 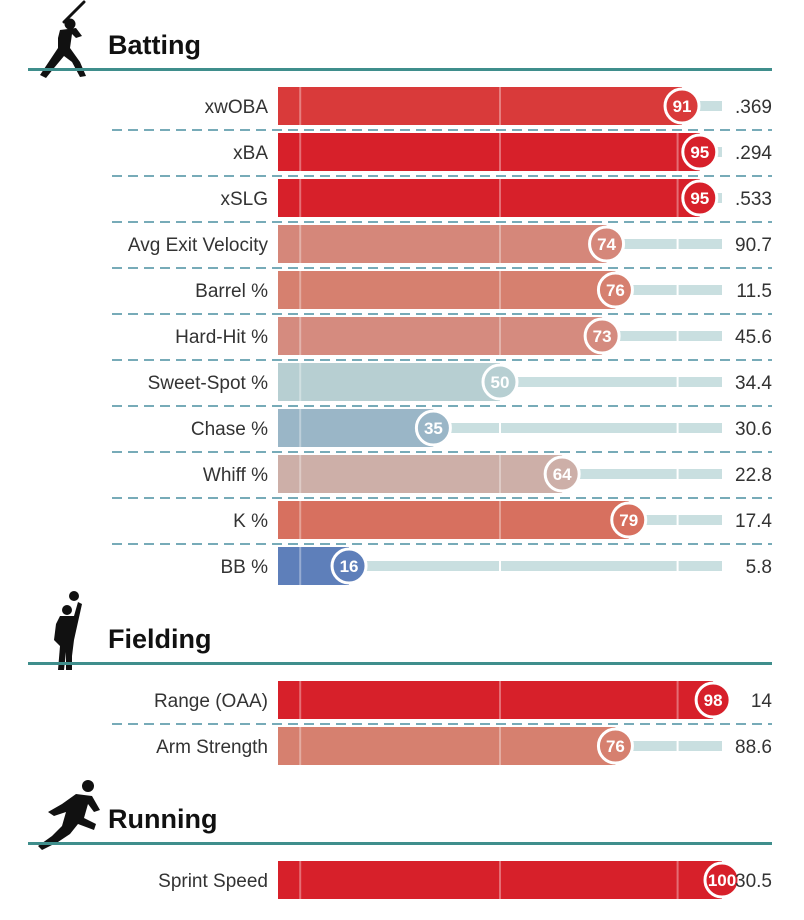 I want to click on metric-row: 73 Hard-Hit % 45.6, so click(x=442, y=339).